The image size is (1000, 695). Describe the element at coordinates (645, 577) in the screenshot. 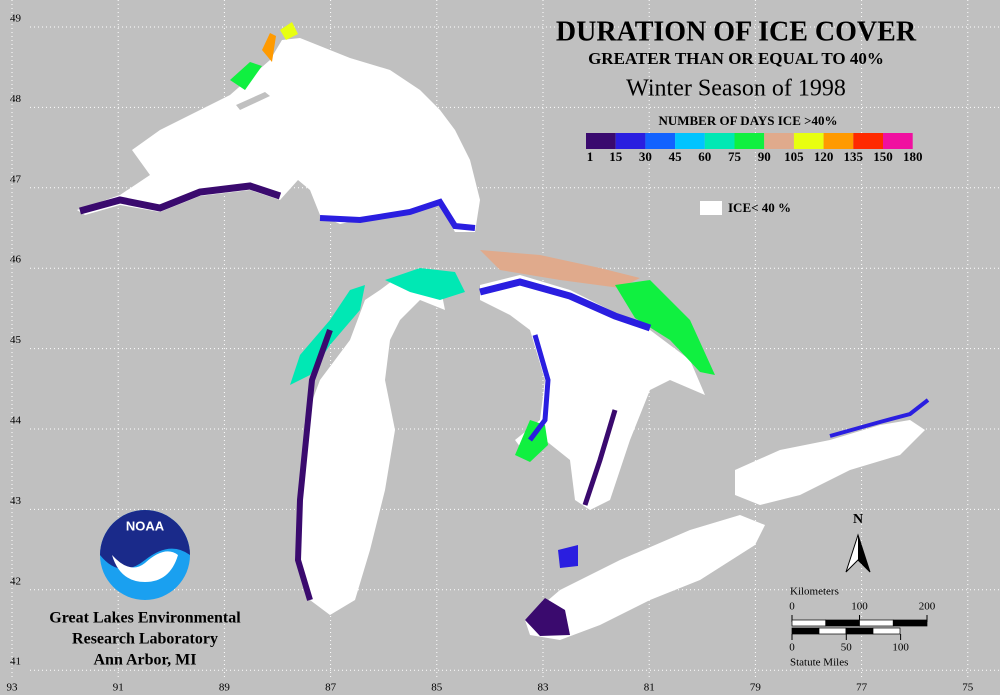

I see `lake-erie` at that location.